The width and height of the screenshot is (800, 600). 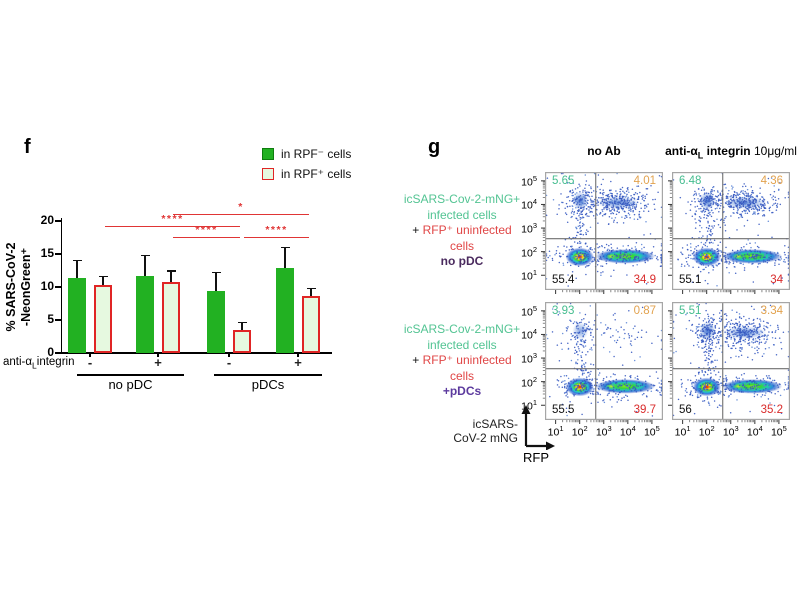 I want to click on header-anti-dose: 10μg/ml, so click(x=773, y=151).